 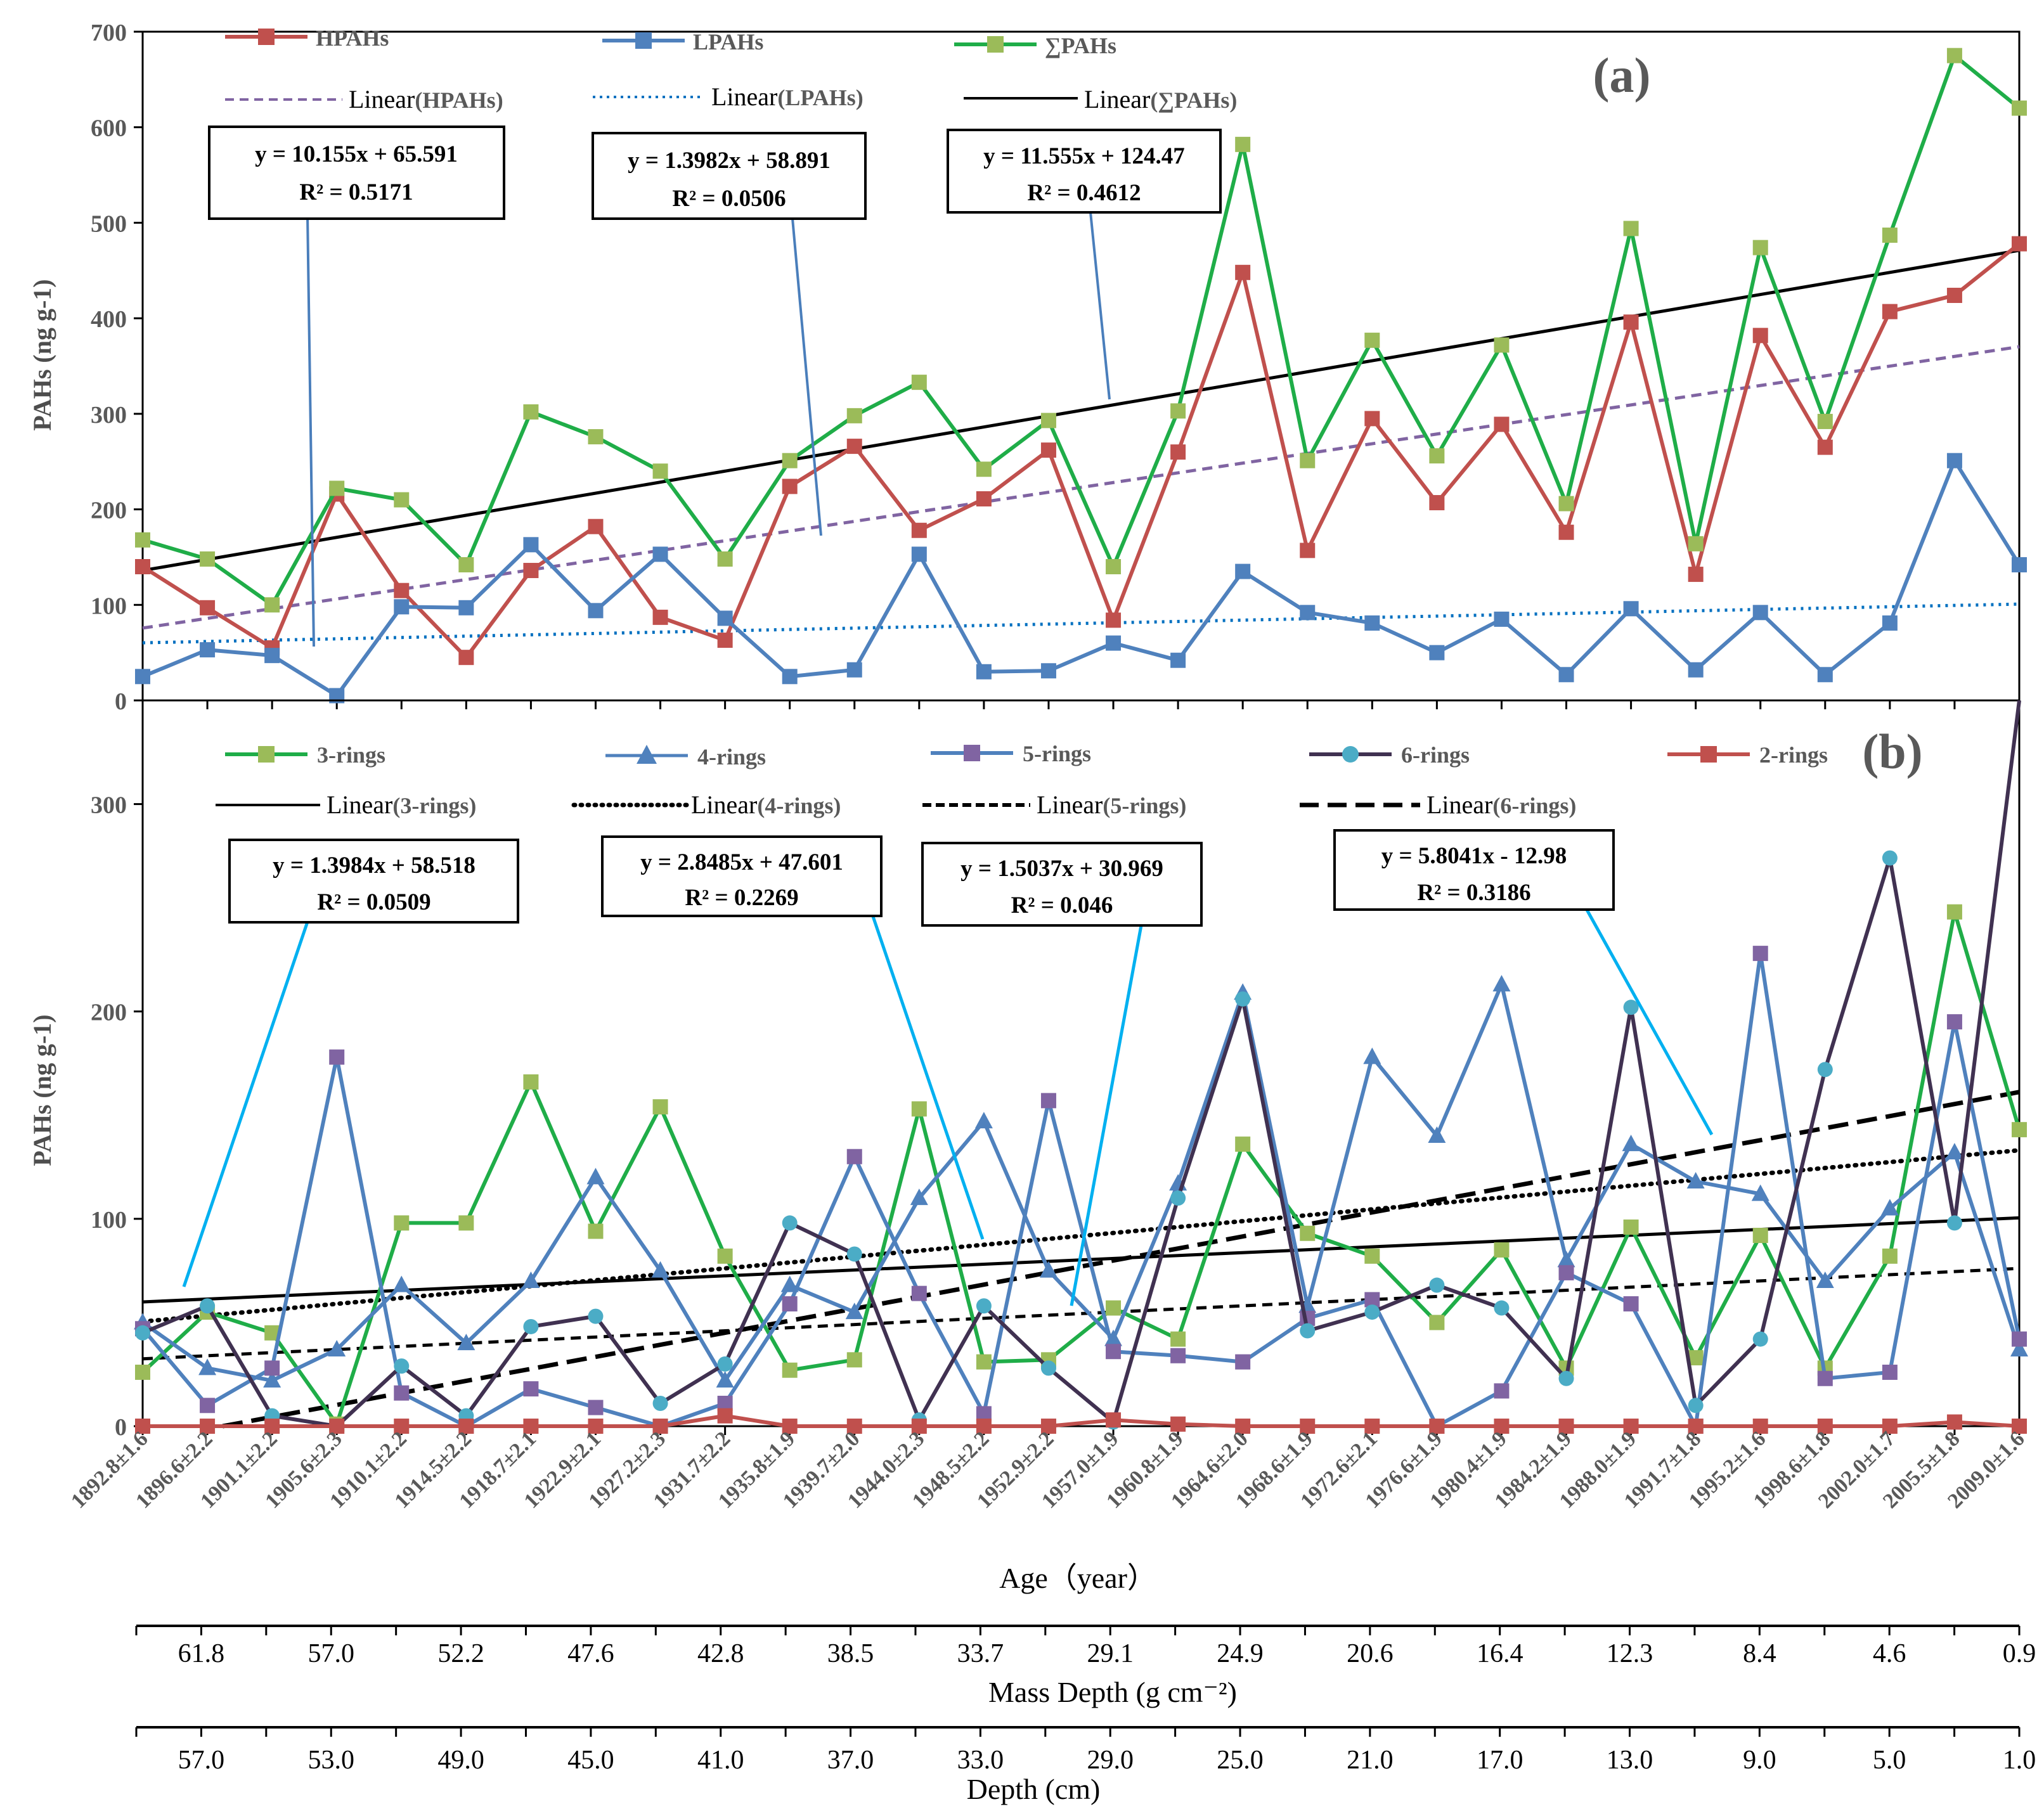 What do you see at coordinates (1474, 870) in the screenshot?
I see `equation-box-6-rings: y = 5.8041x - 12.98 R² = 0.3186` at bounding box center [1474, 870].